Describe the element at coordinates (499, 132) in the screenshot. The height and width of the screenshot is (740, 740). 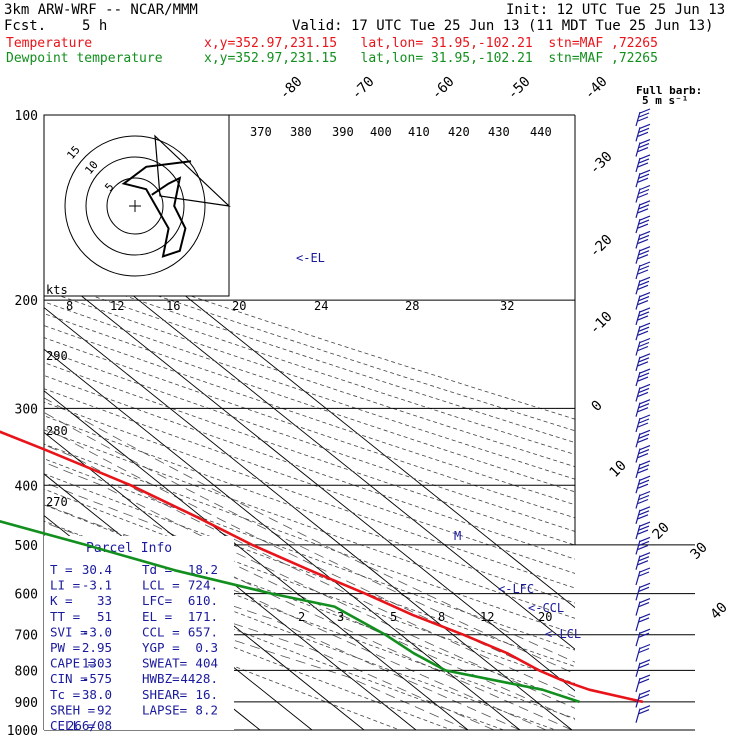
I see `theta-e-label: 430` at that location.